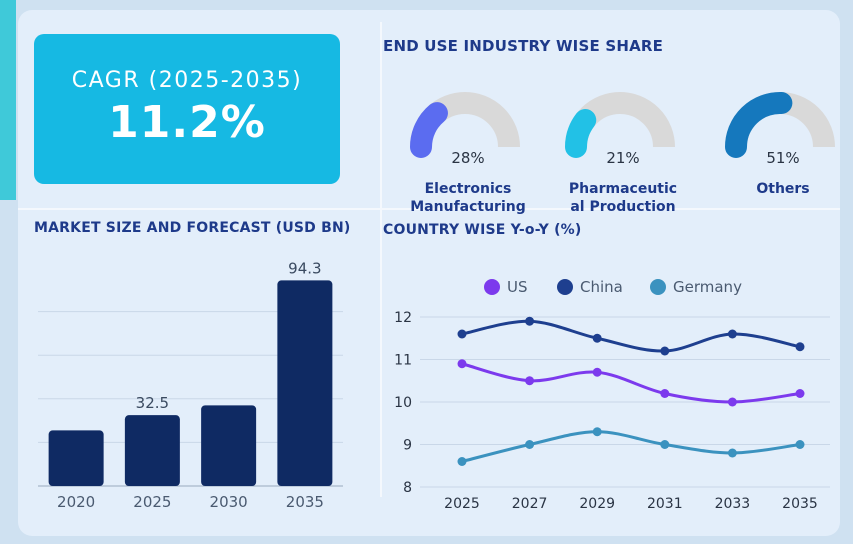 The width and height of the screenshot is (853, 544). Describe the element at coordinates (403, 318) in the screenshot. I see `y-tick-label: 12` at that location.